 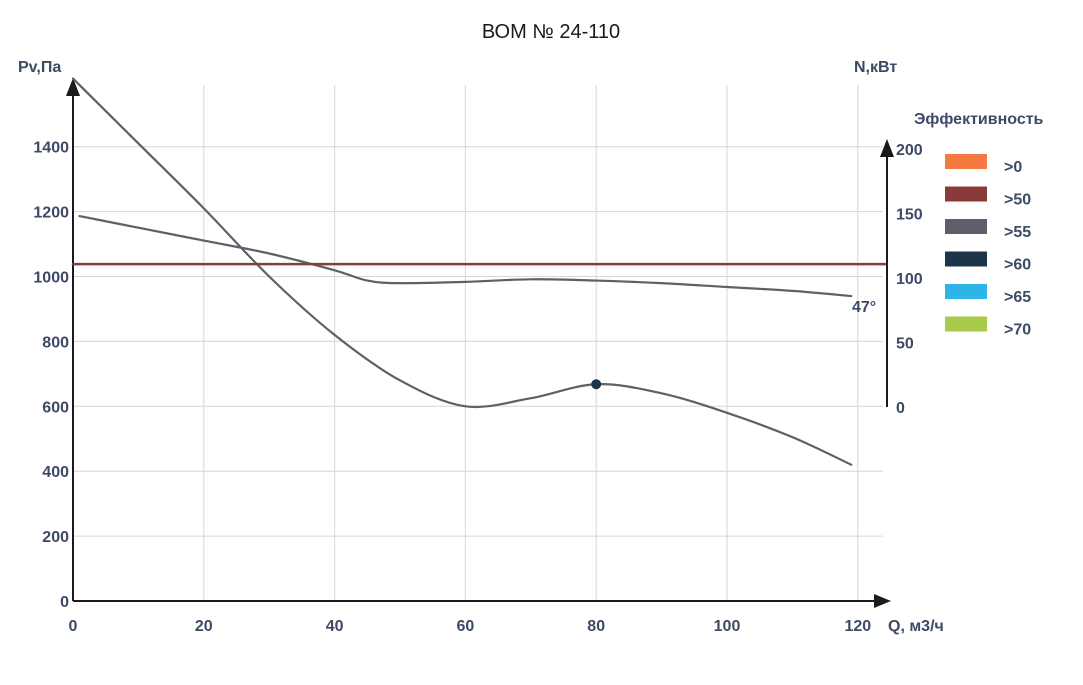 I want to click on x-tick-label: 120, so click(x=857, y=626).